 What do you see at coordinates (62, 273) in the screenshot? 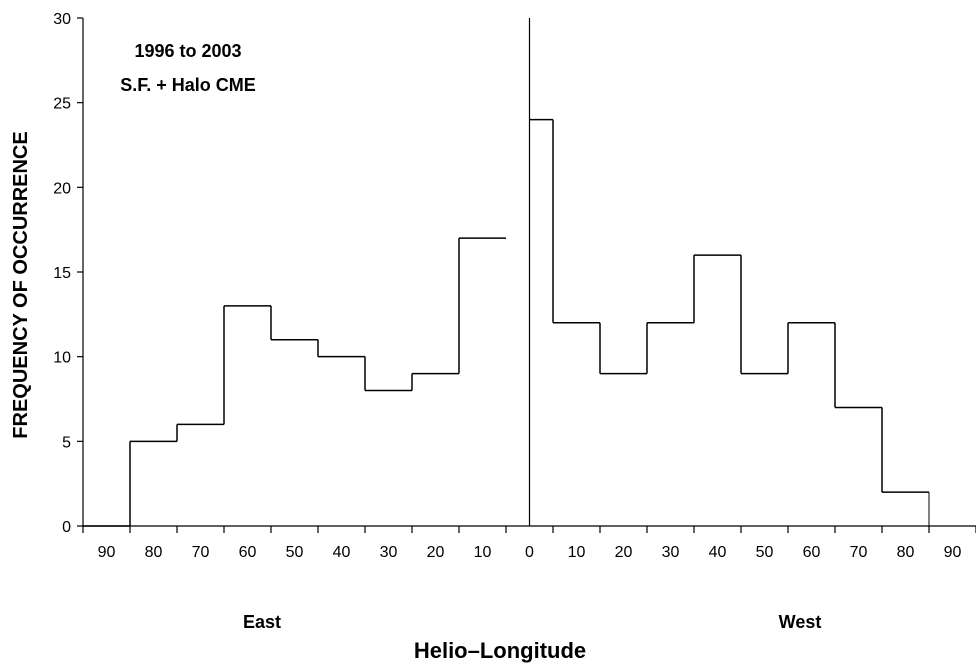
I see `y-tick-label: 15` at bounding box center [62, 273].